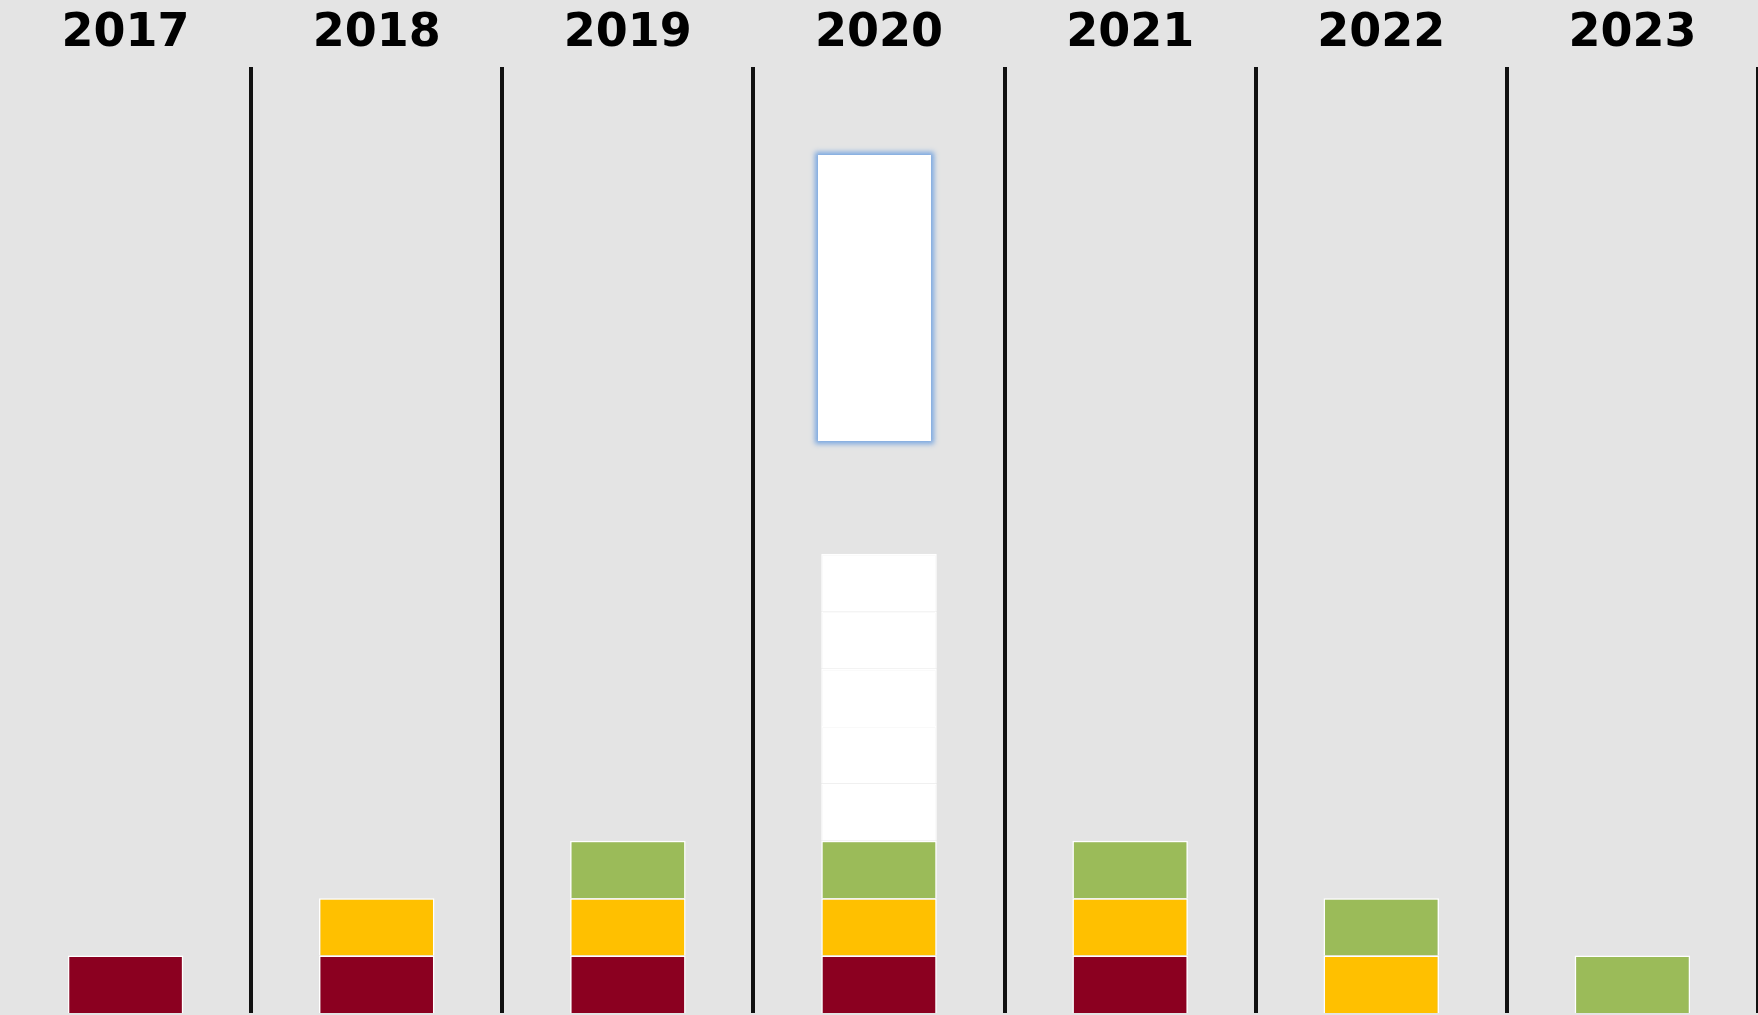  Describe the element at coordinates (376, 29) in the screenshot. I see `x-tick-label: 2018` at that location.